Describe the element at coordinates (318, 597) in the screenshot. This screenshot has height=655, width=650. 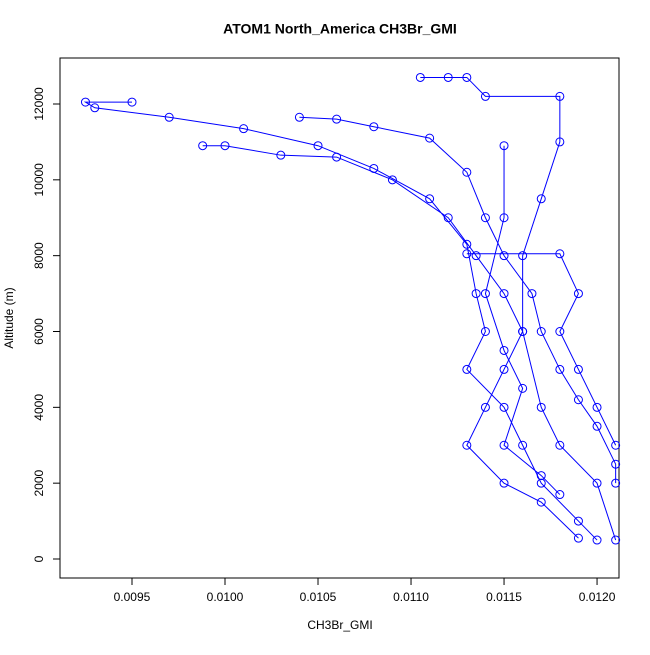
I see `x-tick-label: 0.0105` at that location.